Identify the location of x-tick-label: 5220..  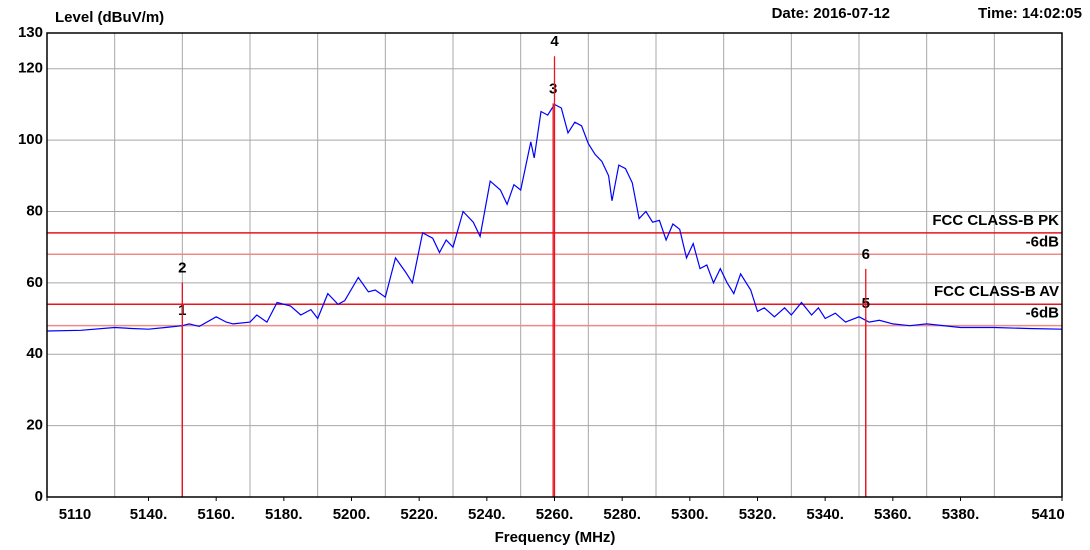
(419, 514).